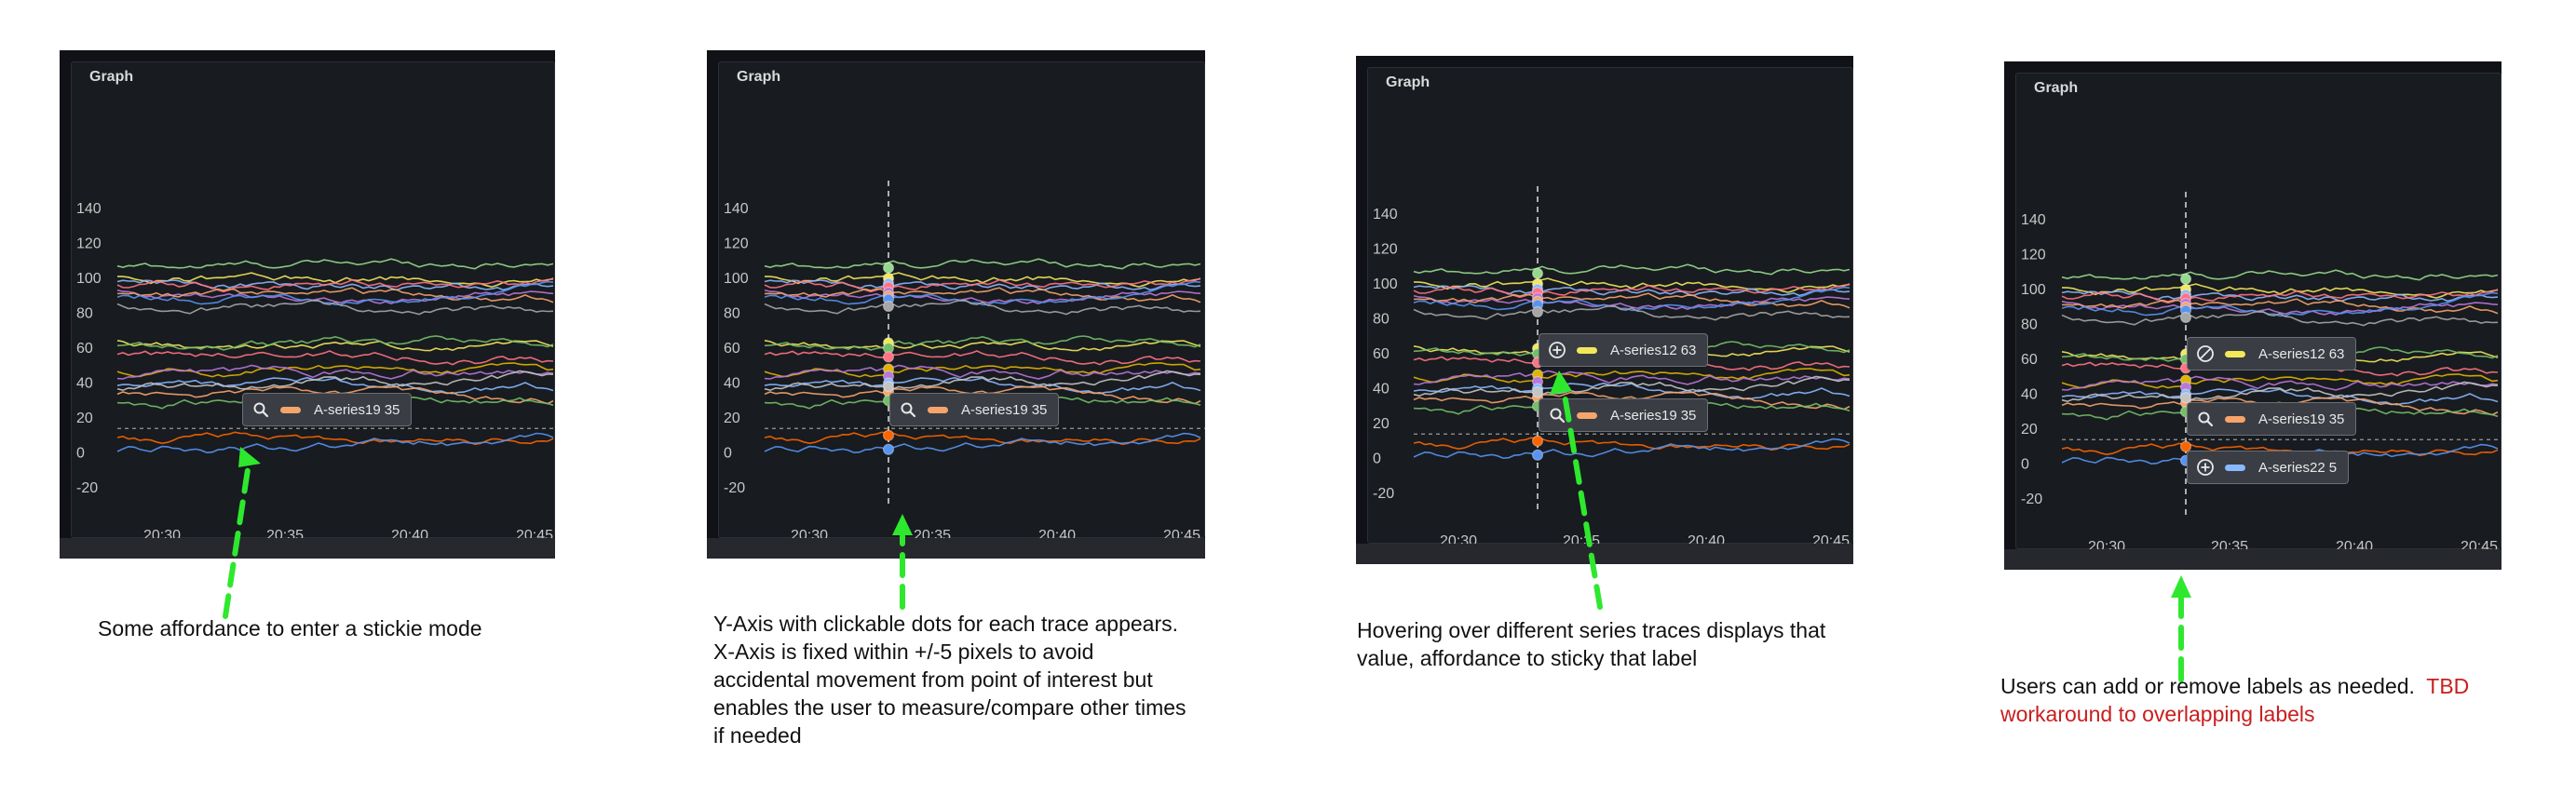  What do you see at coordinates (2268, 467) in the screenshot?
I see `series-tooltip: A-series22 5` at bounding box center [2268, 467].